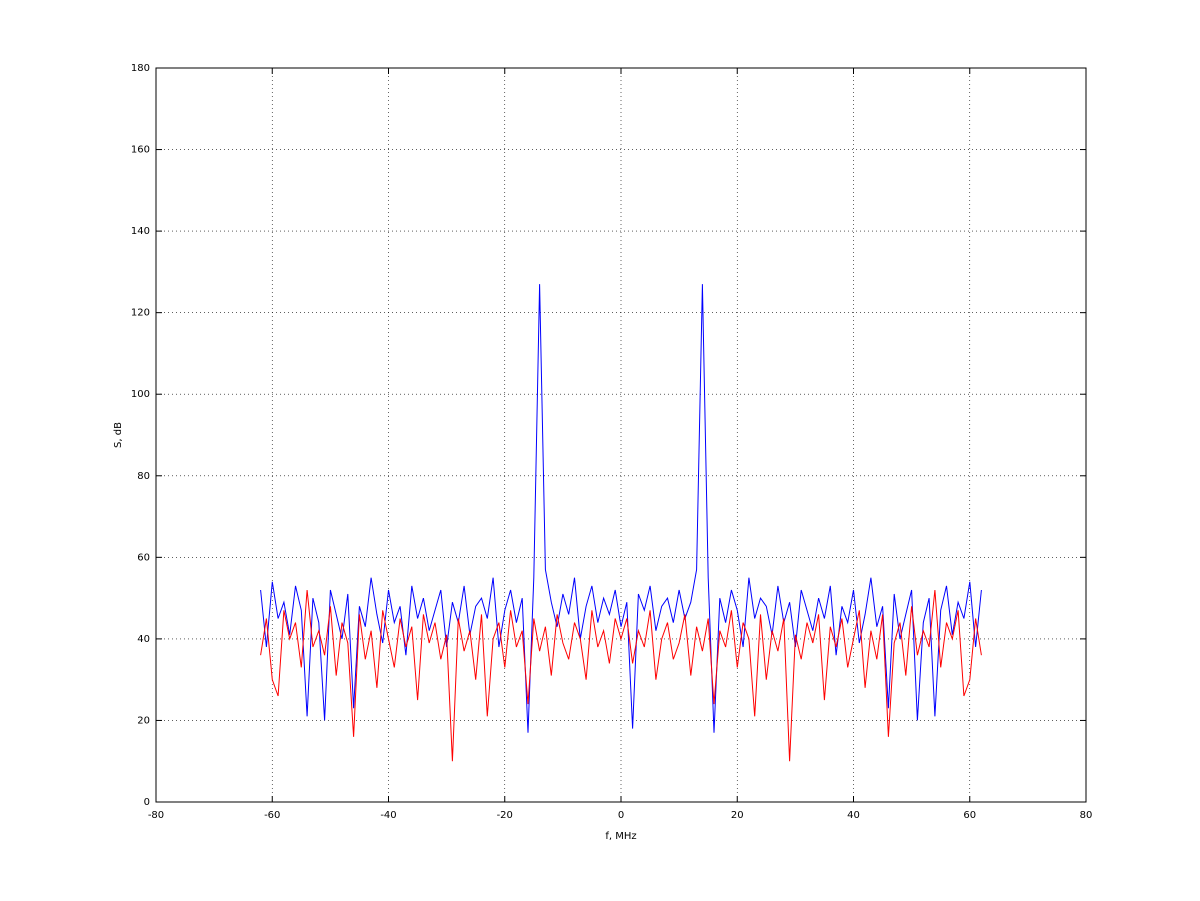  What do you see at coordinates (156, 815) in the screenshot?
I see `x-tick-label: -80` at bounding box center [156, 815].